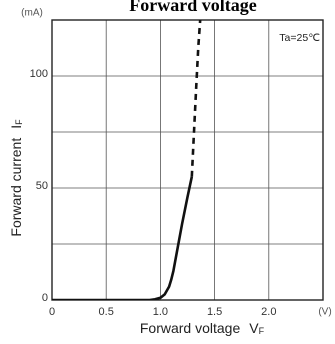  I want to click on x-axis-label: Forward voltage VF, so click(202, 328).